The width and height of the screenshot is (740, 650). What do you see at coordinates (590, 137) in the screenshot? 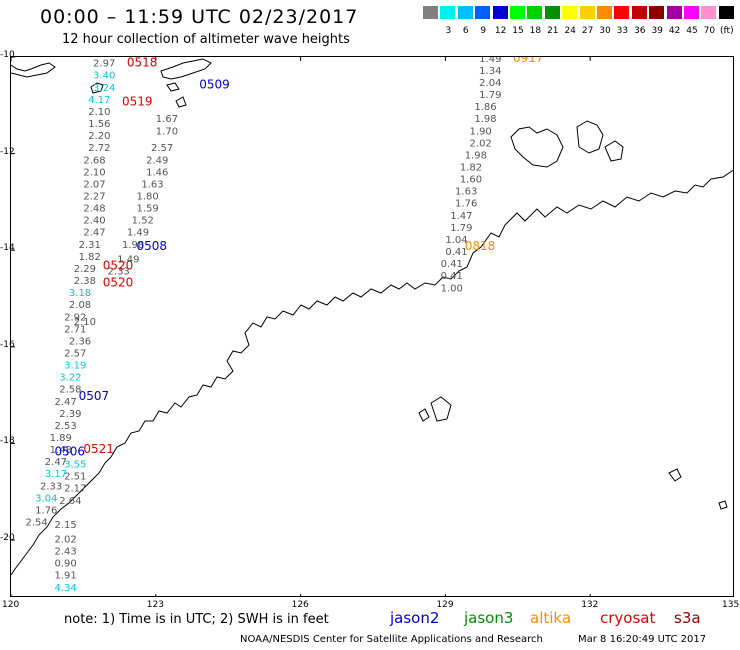
I see `coastline-melville` at bounding box center [590, 137].